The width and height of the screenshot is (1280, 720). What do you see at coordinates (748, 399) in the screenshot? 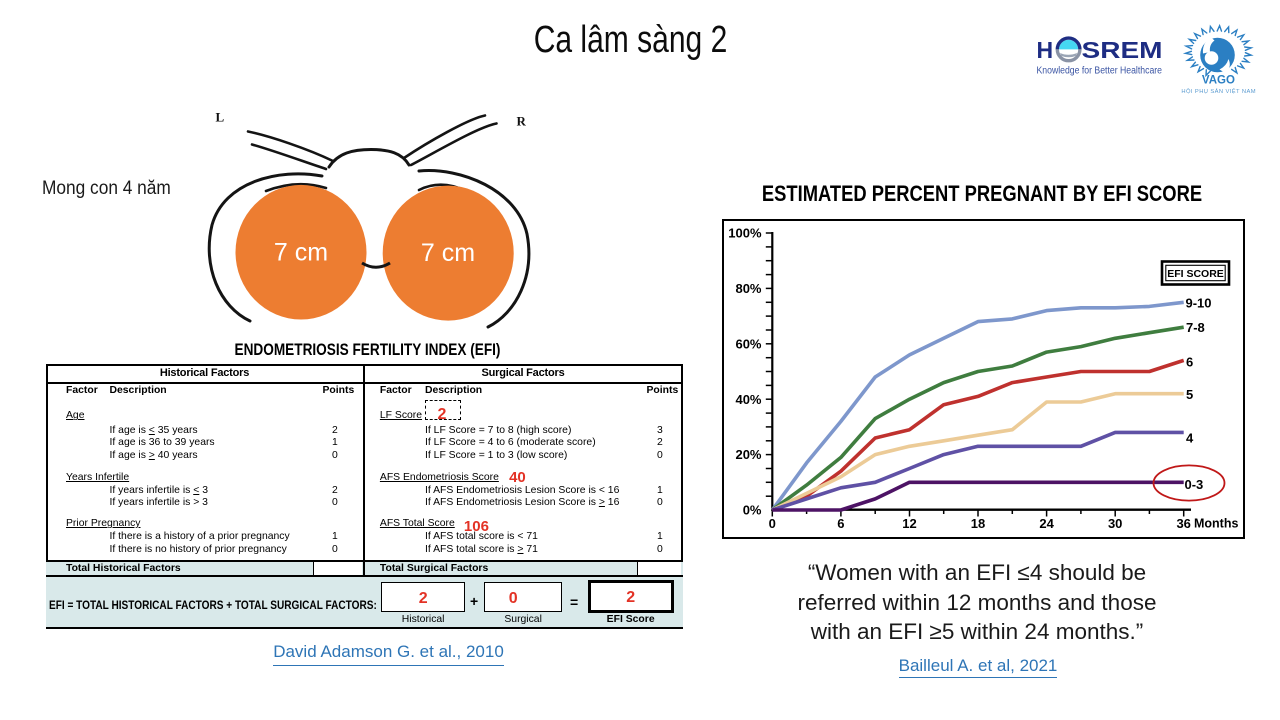
I see `svg-text: 40%` at bounding box center [748, 399].